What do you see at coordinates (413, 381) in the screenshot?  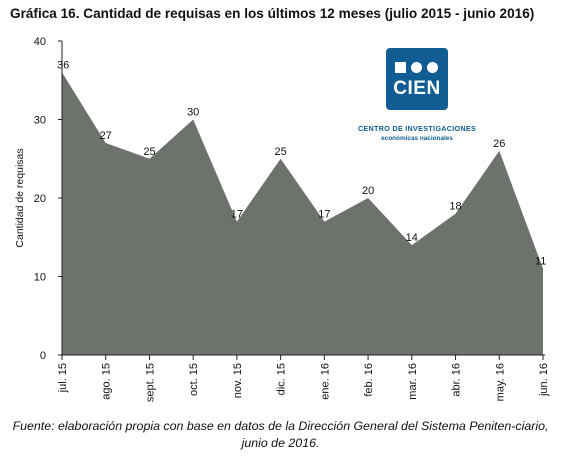 I see `x-tick-label: mar. 16` at bounding box center [413, 381].